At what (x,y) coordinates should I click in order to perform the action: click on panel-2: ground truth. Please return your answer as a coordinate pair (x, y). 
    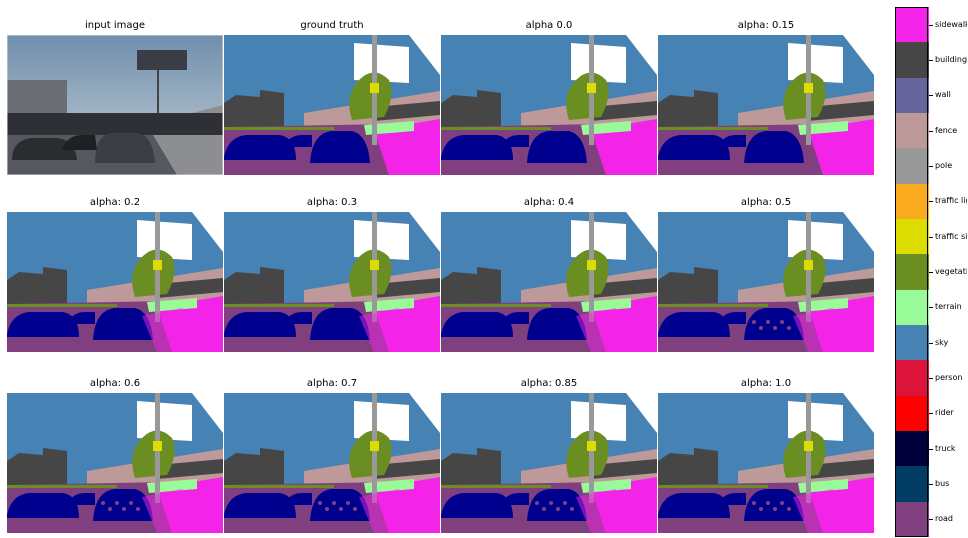
    Looking at the image, I should click on (332, 97).